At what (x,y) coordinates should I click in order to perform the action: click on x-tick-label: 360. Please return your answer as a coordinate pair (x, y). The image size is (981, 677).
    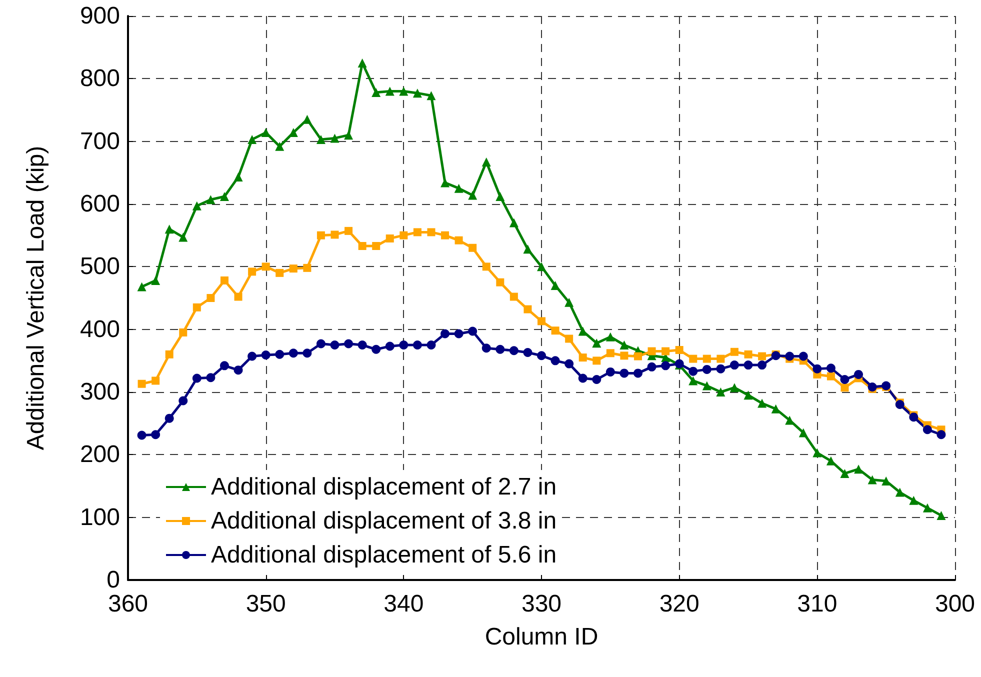
    Looking at the image, I should click on (128, 604).